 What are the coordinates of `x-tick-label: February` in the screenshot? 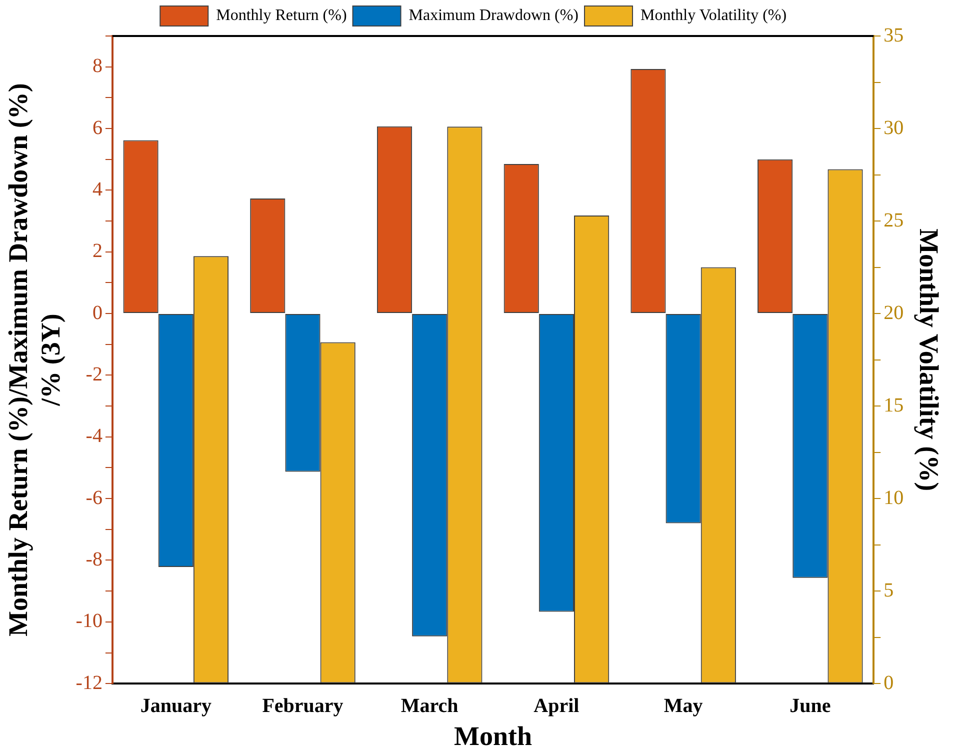 It's located at (303, 705).